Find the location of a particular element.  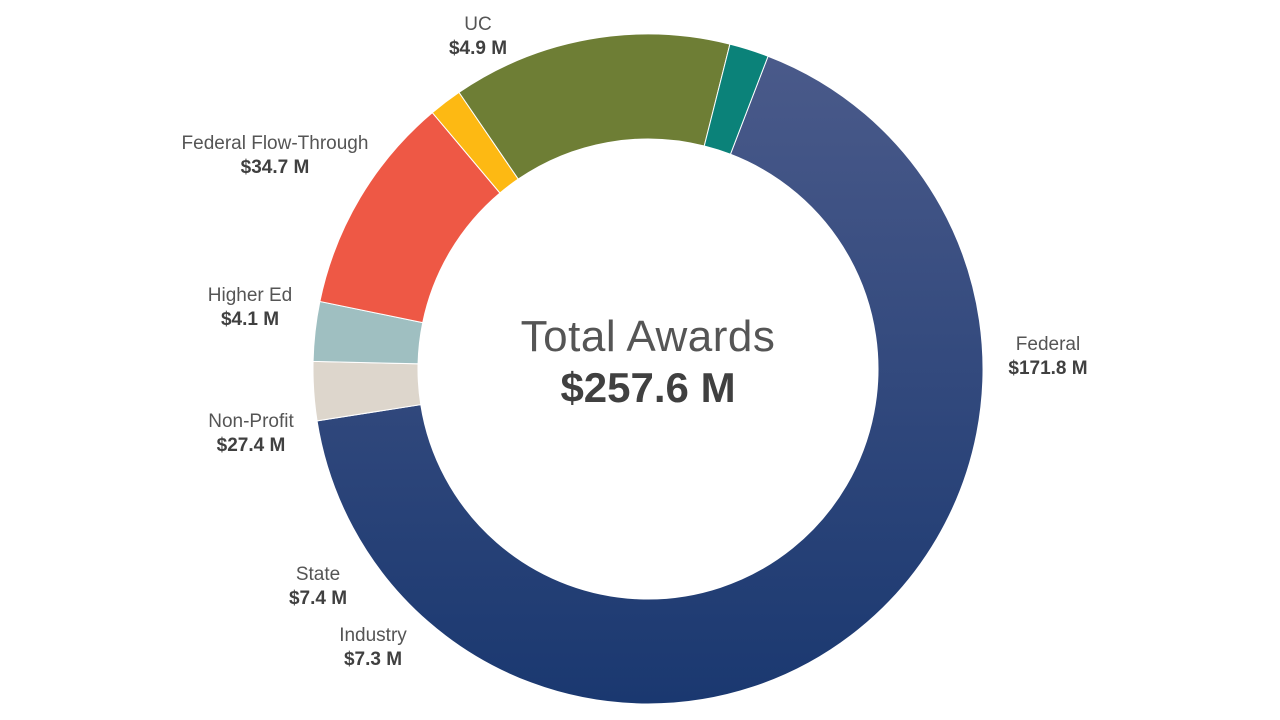

label-industry-value: $7.3 M is located at coordinates (373, 659).